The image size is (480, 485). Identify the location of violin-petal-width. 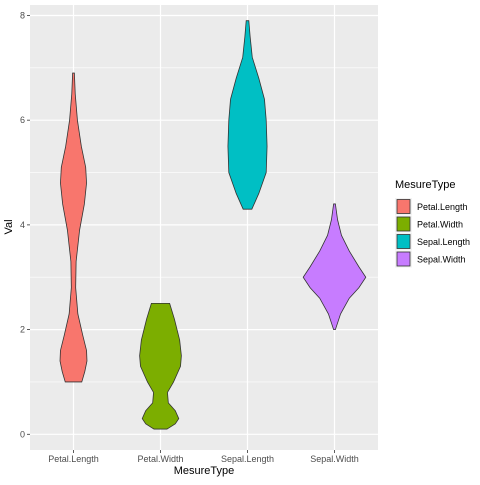
(160, 366).